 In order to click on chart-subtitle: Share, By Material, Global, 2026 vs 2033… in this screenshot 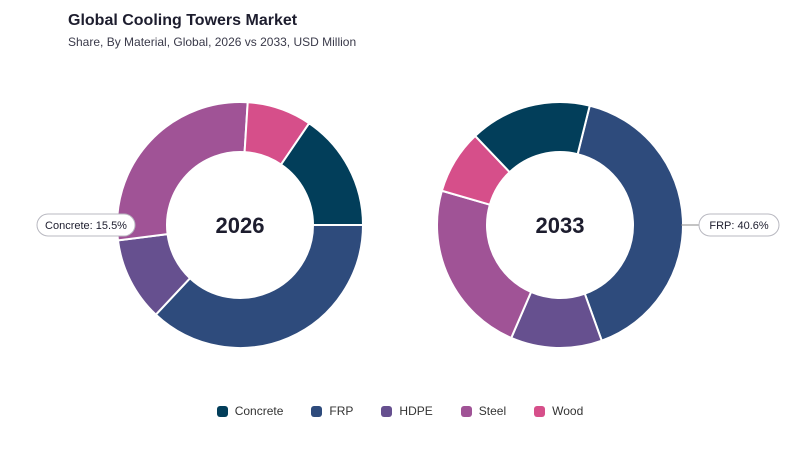, I will do `click(212, 42)`.